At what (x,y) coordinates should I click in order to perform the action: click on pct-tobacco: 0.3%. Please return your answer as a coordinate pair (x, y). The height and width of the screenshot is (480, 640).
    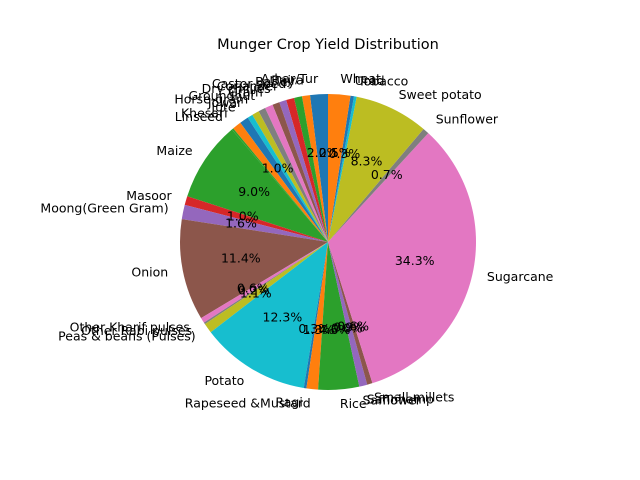
    Looking at the image, I should click on (345, 153).